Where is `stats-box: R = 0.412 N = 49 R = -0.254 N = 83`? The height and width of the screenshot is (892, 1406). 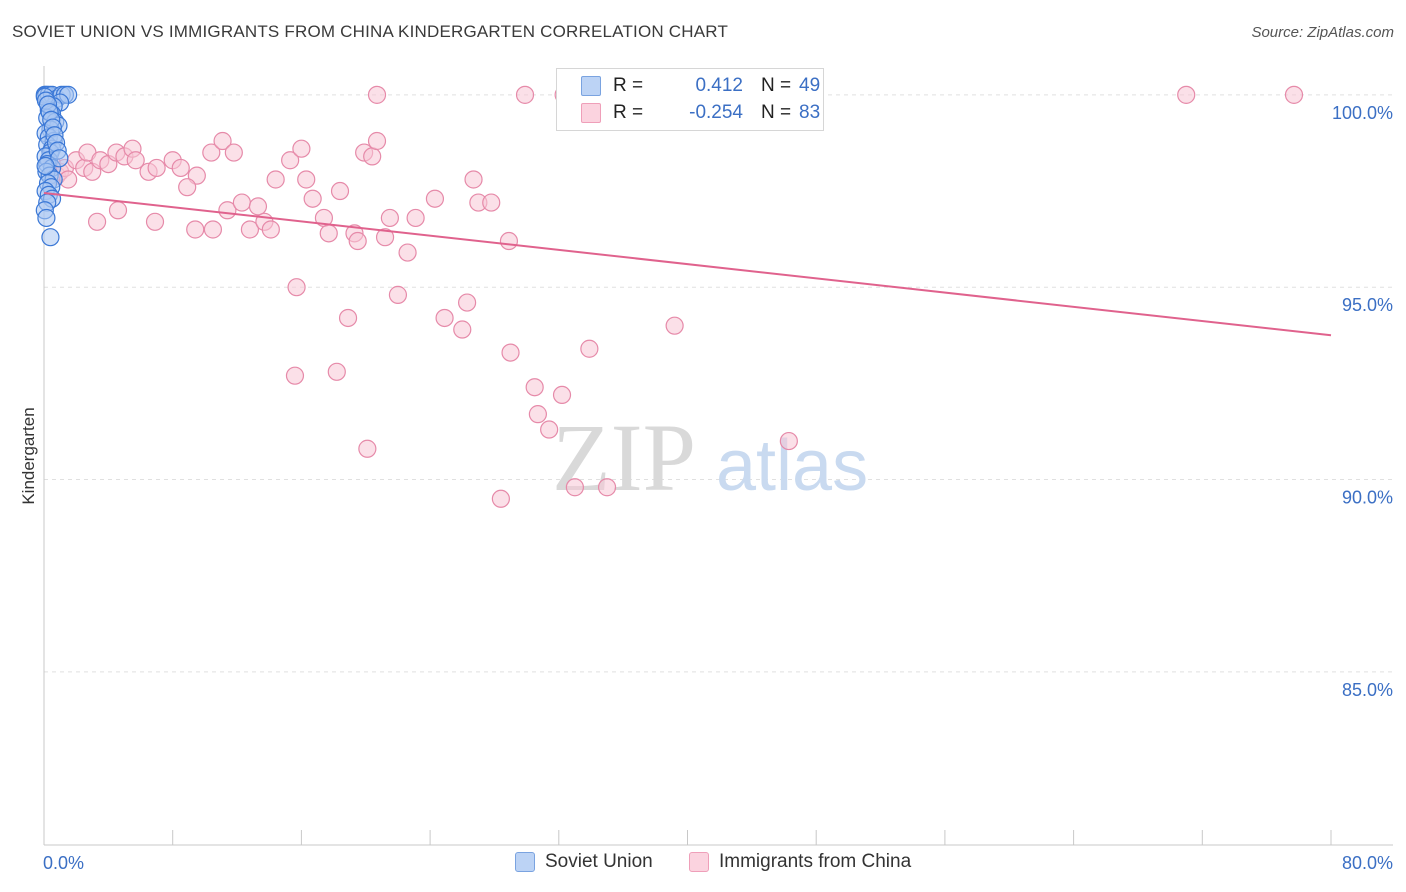
stats-box: R = 0.412 N = 49 R = -0.254 N = 83 is located at coordinates (690, 99).